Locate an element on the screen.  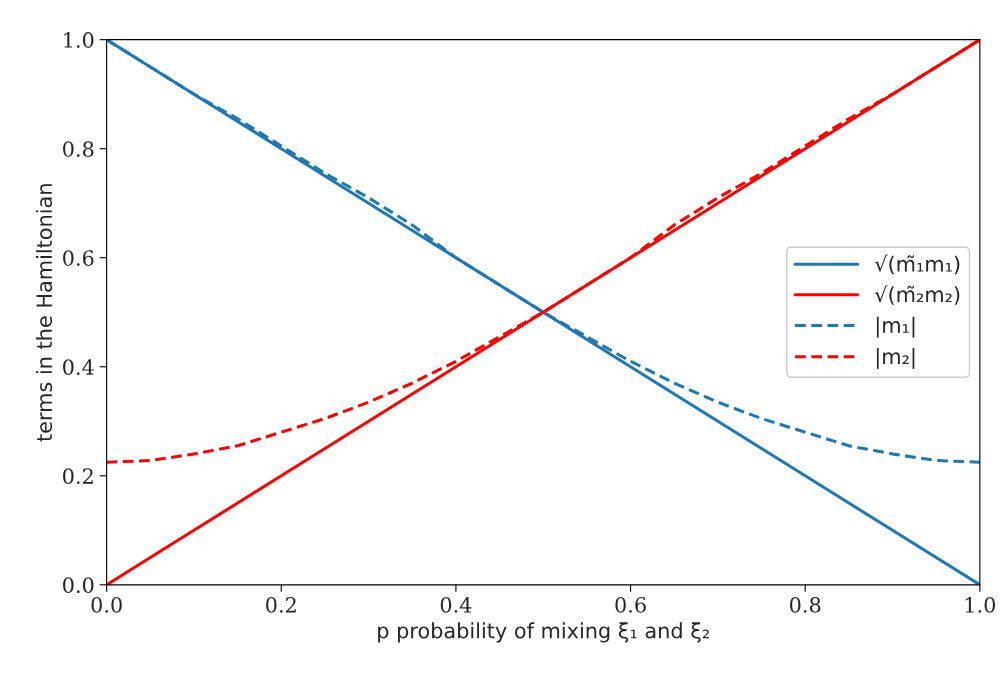
legend-label: |m₁| is located at coordinates (895, 327).